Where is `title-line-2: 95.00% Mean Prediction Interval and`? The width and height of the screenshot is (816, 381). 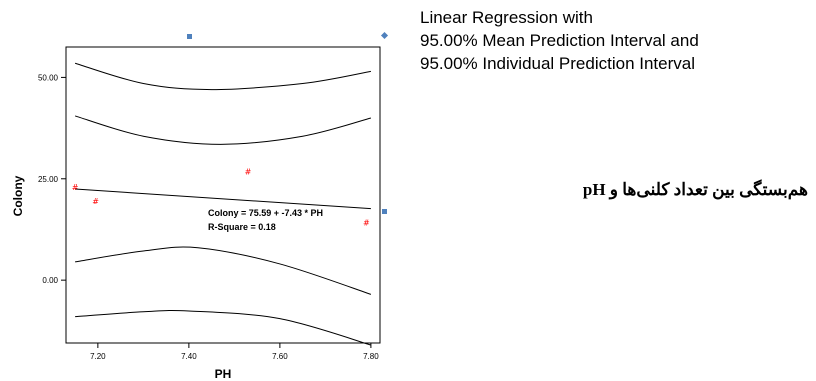 title-line-2: 95.00% Mean Prediction Interval and is located at coordinates (559, 40).